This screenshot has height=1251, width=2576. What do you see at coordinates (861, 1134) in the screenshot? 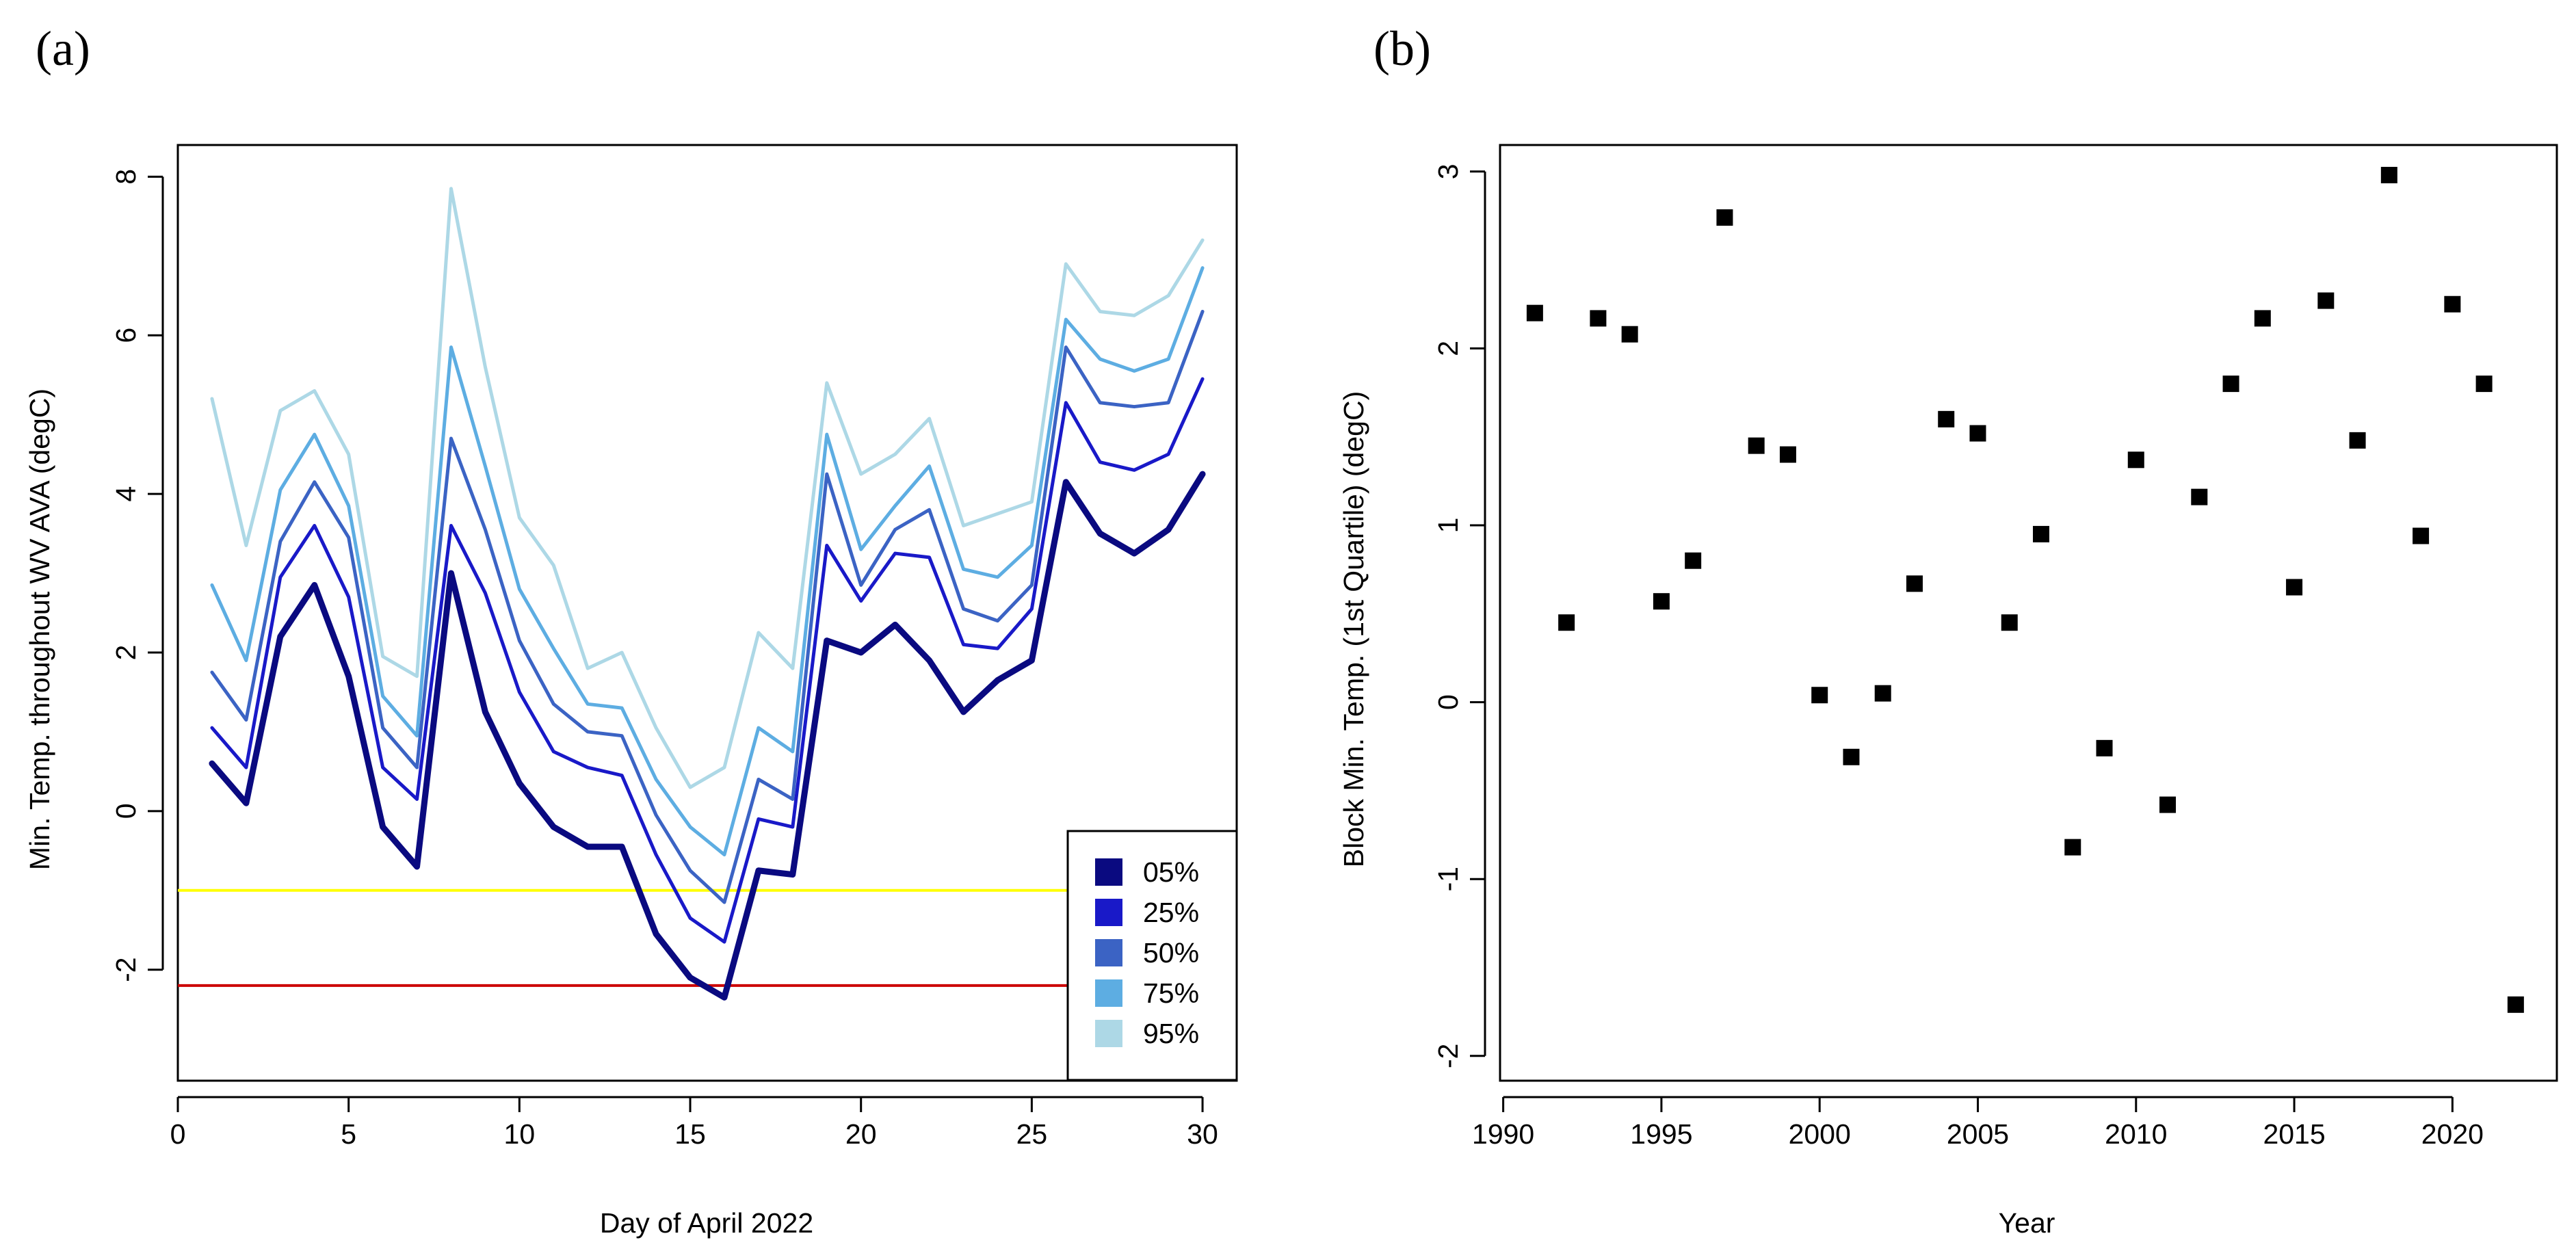
I see `x-tick-label: 20` at bounding box center [861, 1134].